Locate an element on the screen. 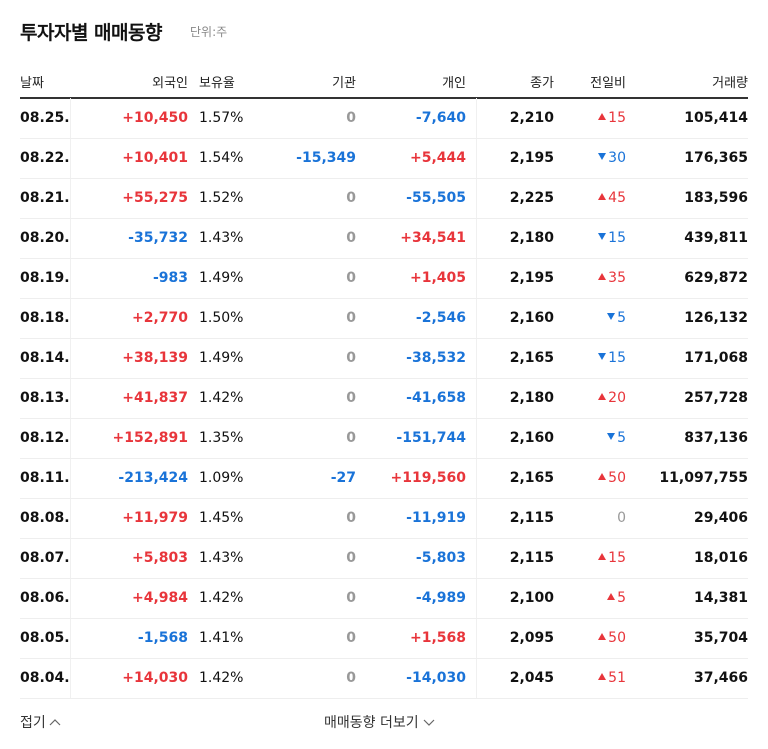  foreign-net-cell: -35,732 is located at coordinates (158, 238).